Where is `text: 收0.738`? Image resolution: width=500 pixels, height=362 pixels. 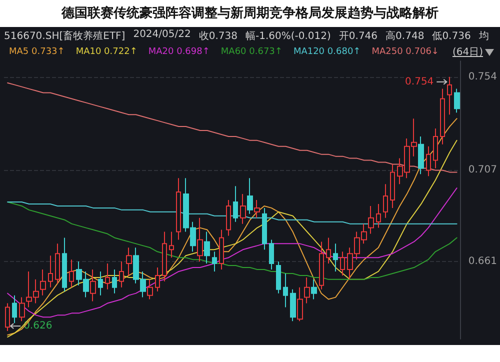
text: 收0.738 is located at coordinates (218, 36).